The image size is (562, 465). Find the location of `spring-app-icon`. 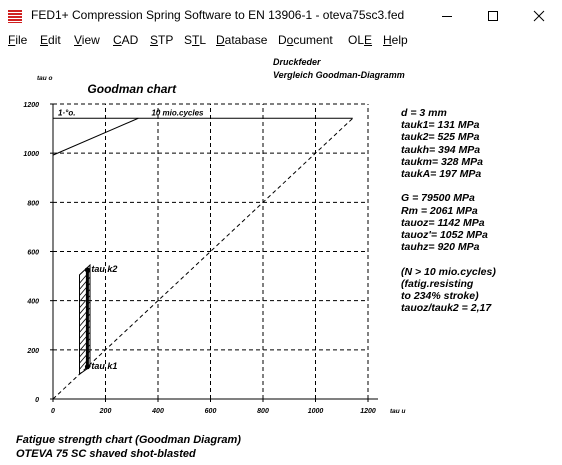

spring-app-icon is located at coordinates (15, 16).